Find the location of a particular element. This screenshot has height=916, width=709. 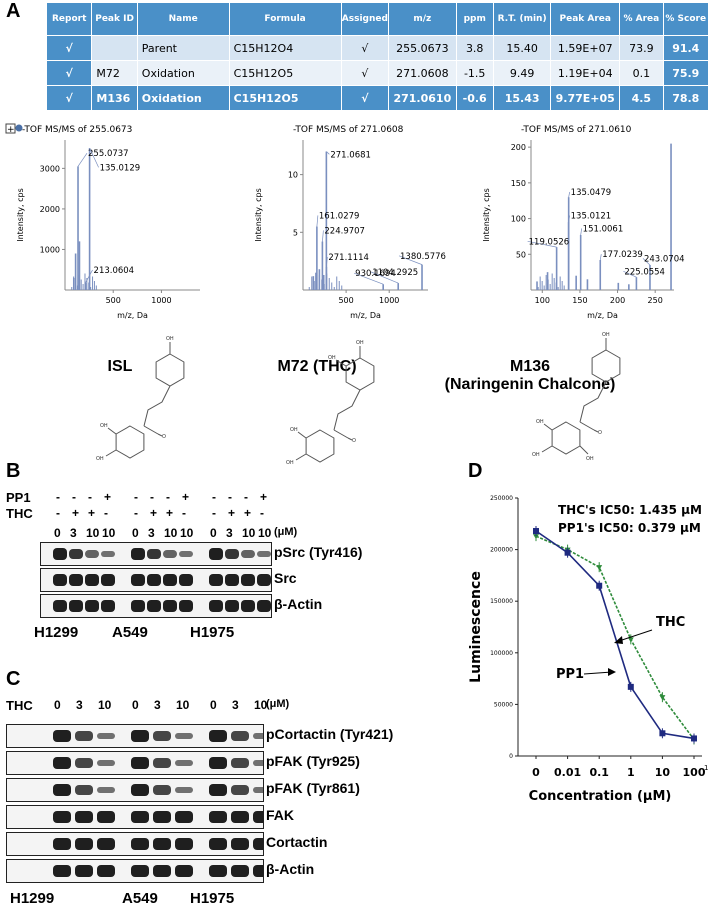

ms-ytick: 50 is located at coordinates (521, 254).